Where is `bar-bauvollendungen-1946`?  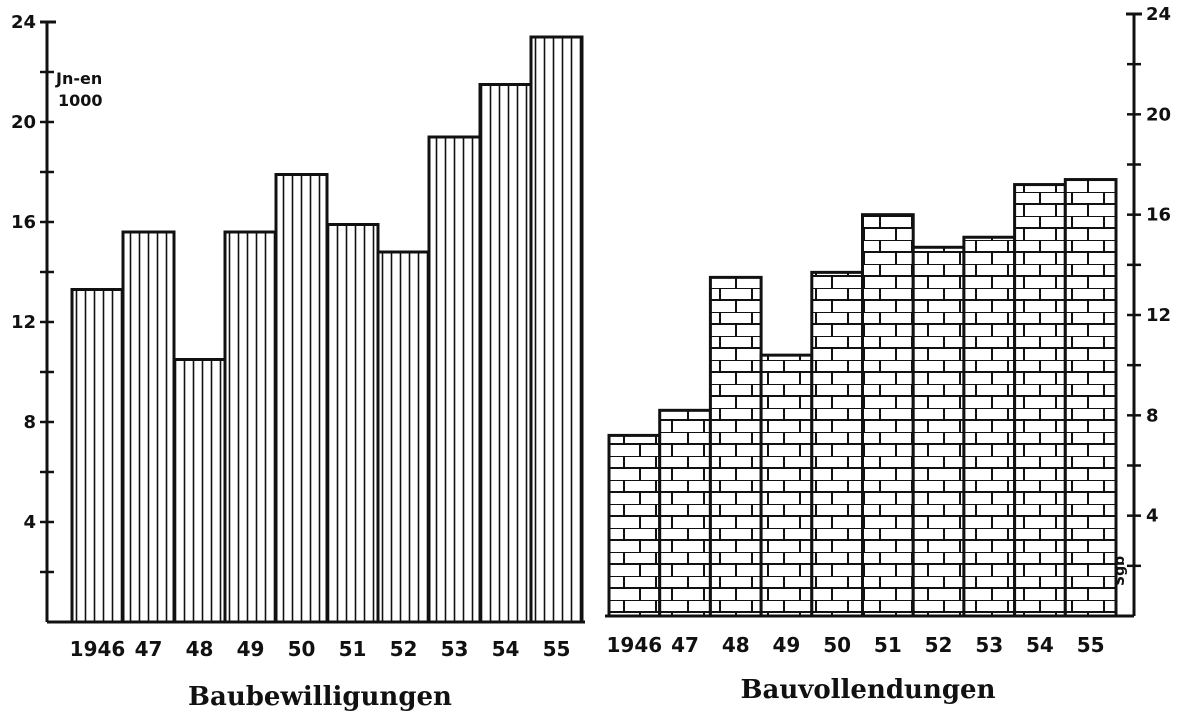 bar-bauvollendungen-1946 is located at coordinates (634, 525).